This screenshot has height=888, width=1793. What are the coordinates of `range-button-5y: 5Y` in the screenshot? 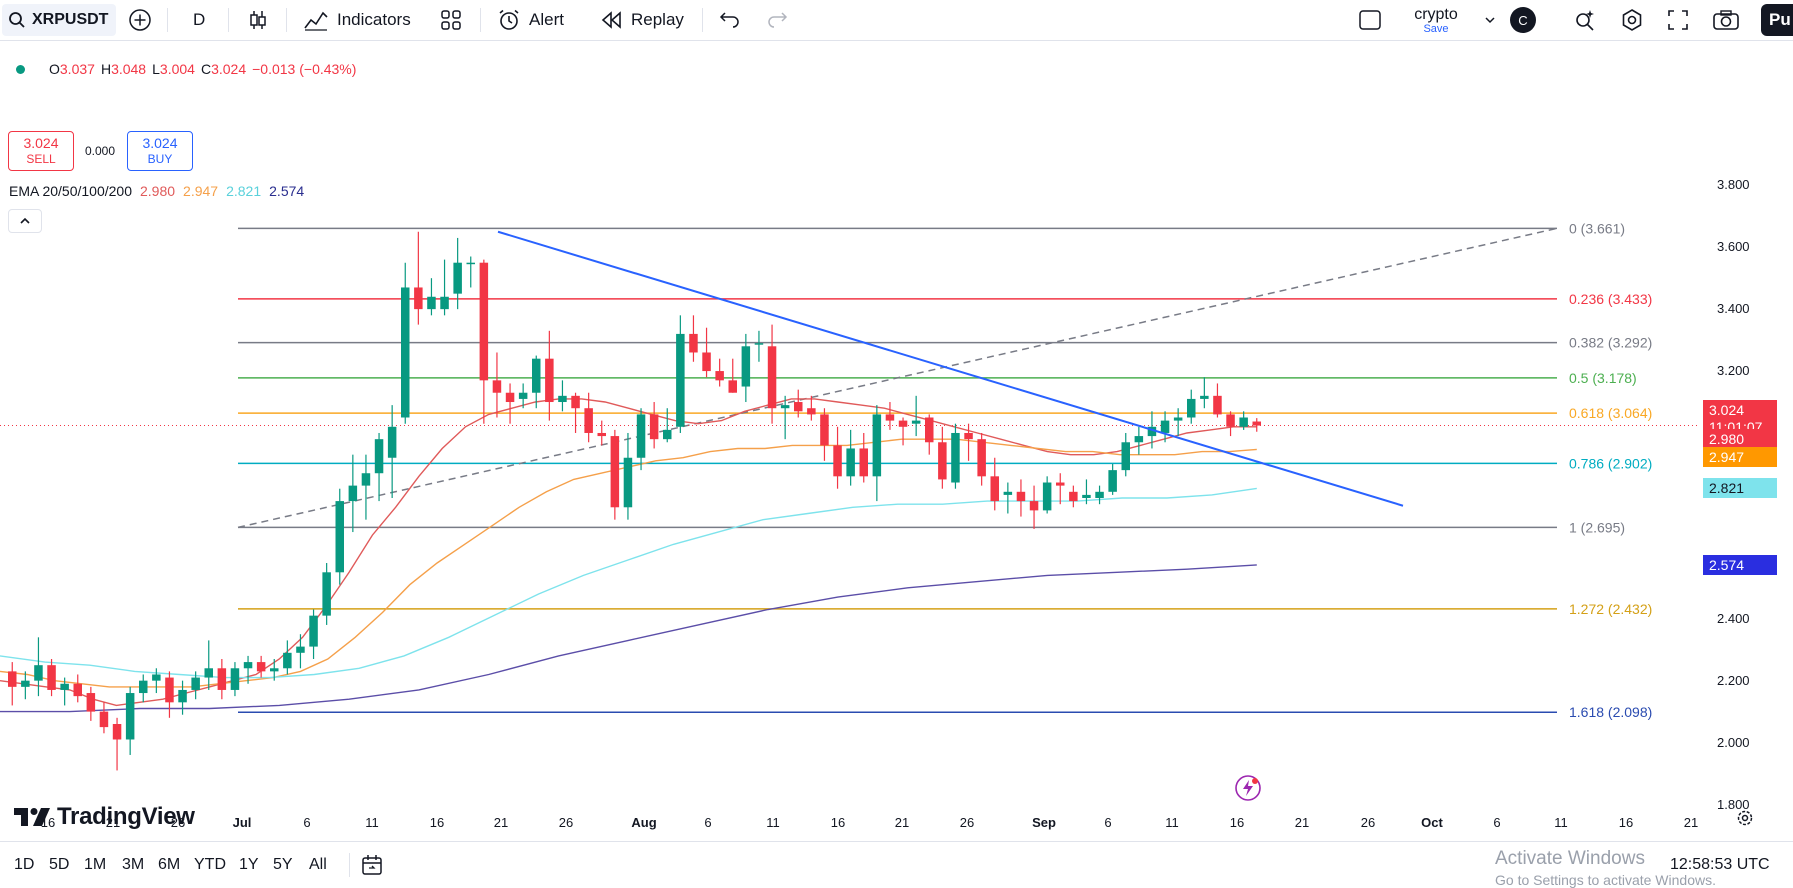 It's located at (283, 864).